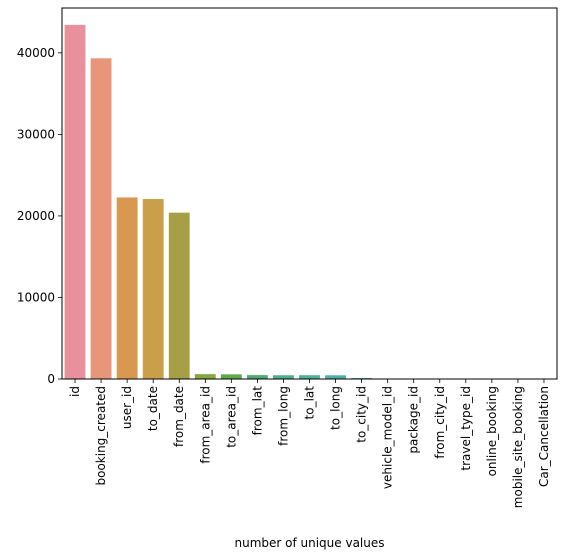  What do you see at coordinates (518, 447) in the screenshot?
I see `x-tick-label: mobile_site_booking` at bounding box center [518, 447].